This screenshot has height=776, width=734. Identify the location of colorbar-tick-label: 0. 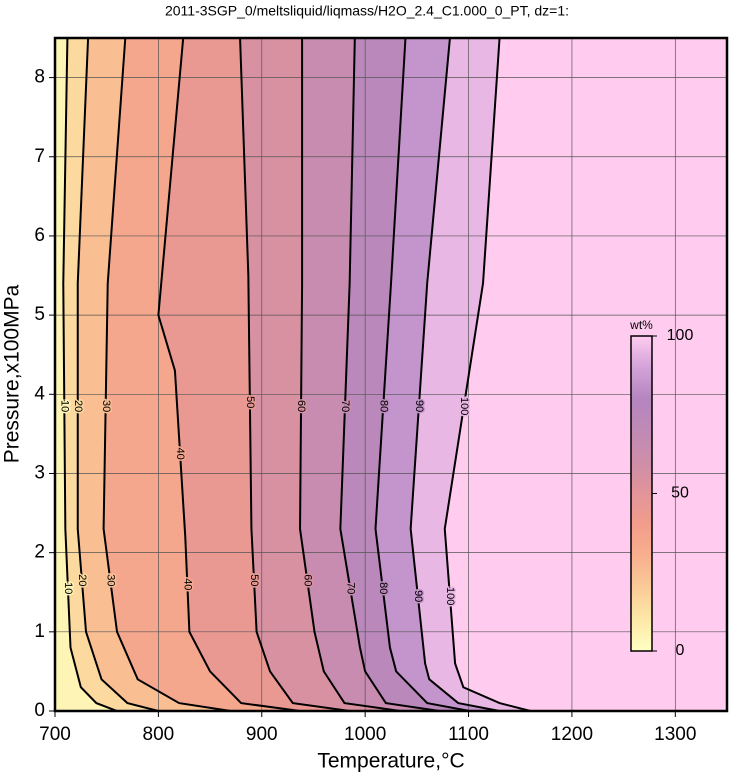
(680, 650).